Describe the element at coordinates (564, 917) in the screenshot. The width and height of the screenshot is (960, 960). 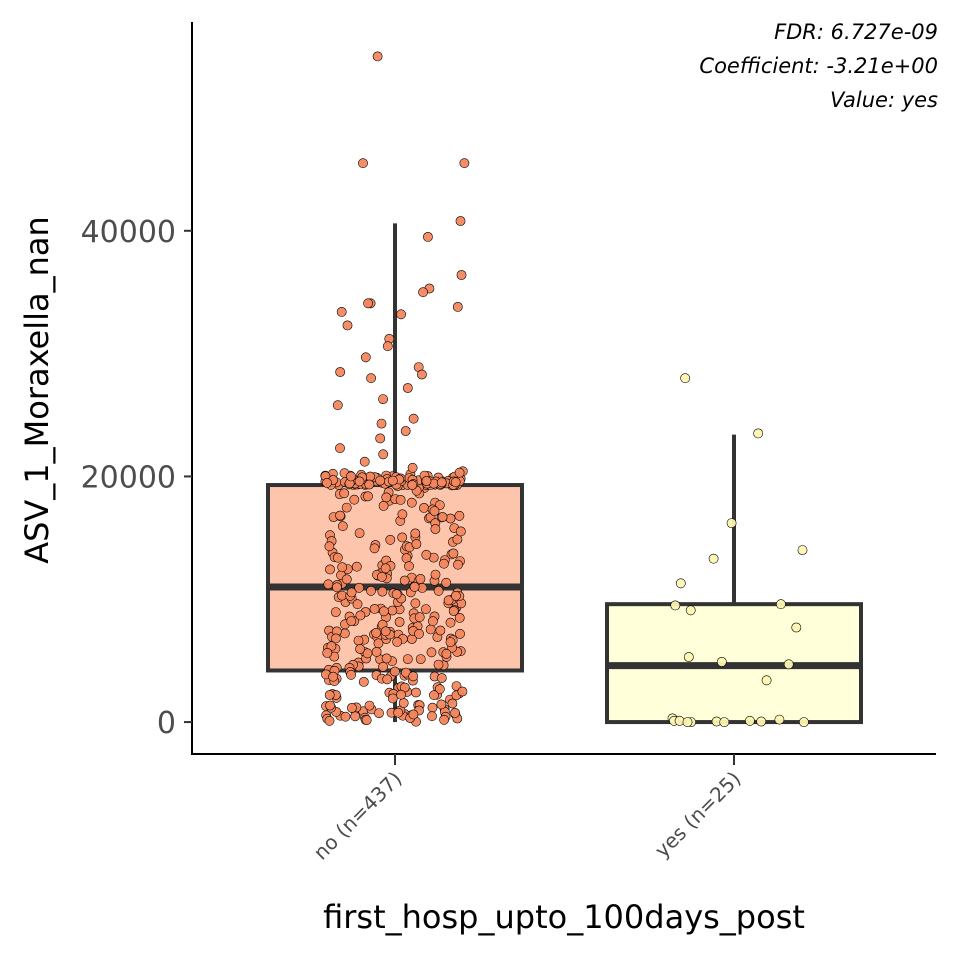
I see `x-axis-title: first_hosp_upto_100days_post` at that location.